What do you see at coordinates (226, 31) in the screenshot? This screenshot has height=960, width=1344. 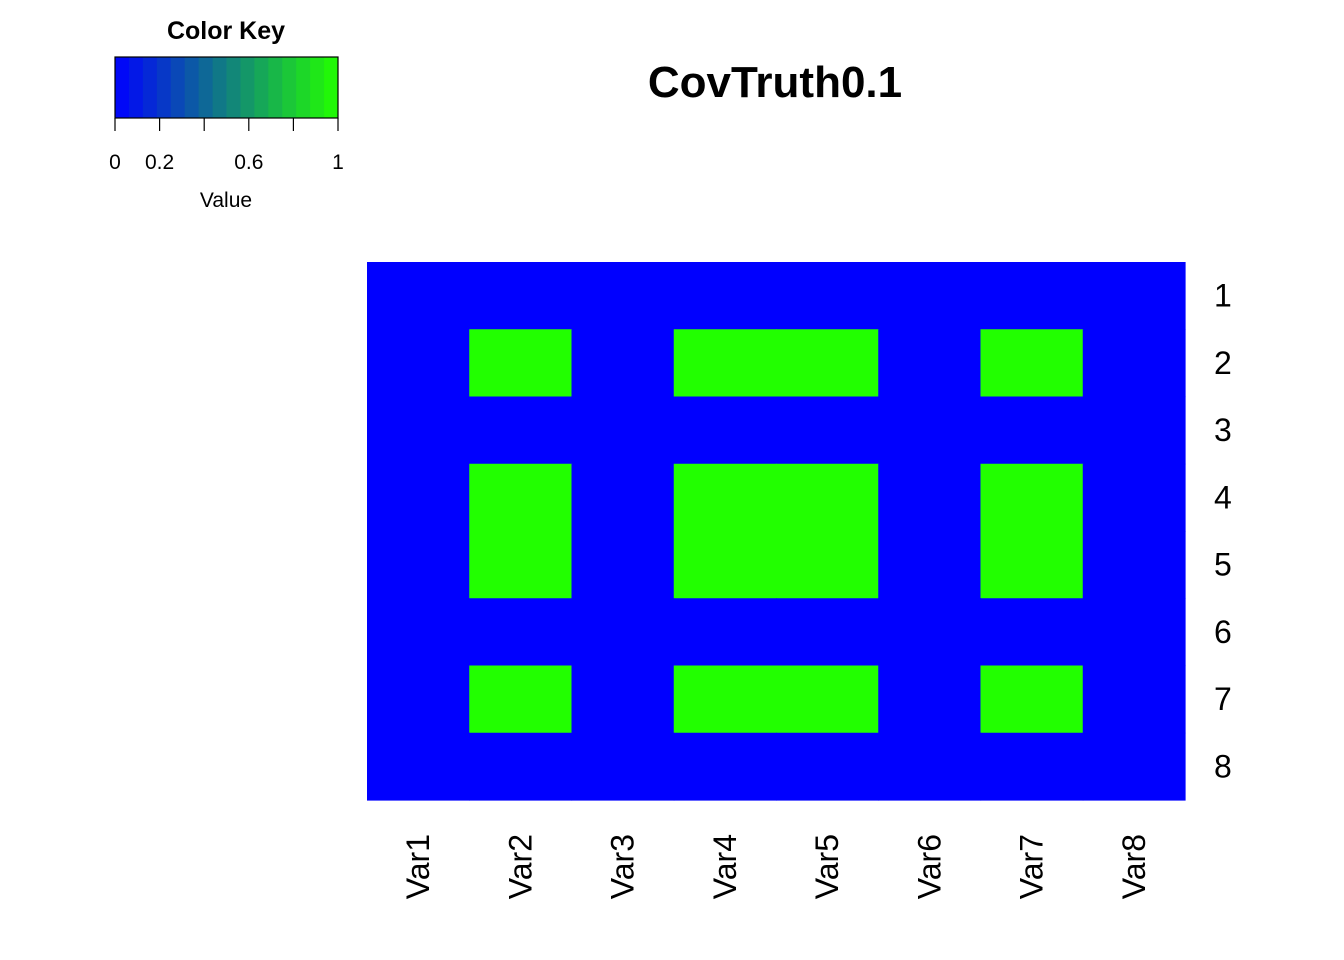 I see `color-key-title: Color Key` at bounding box center [226, 31].